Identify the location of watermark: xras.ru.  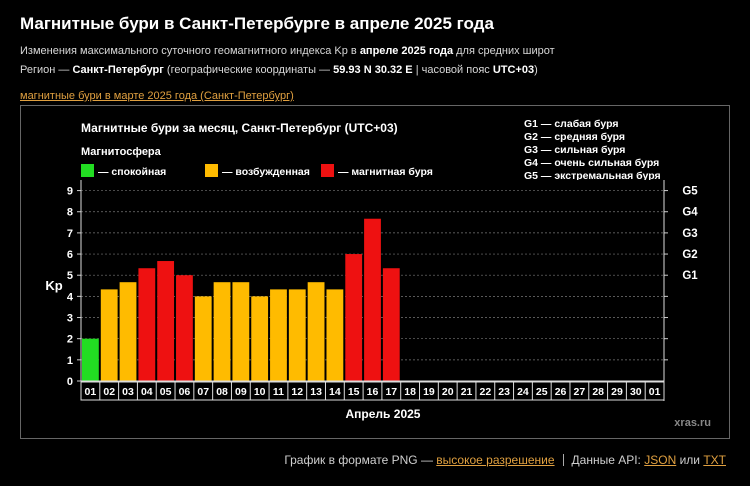
(692, 423).